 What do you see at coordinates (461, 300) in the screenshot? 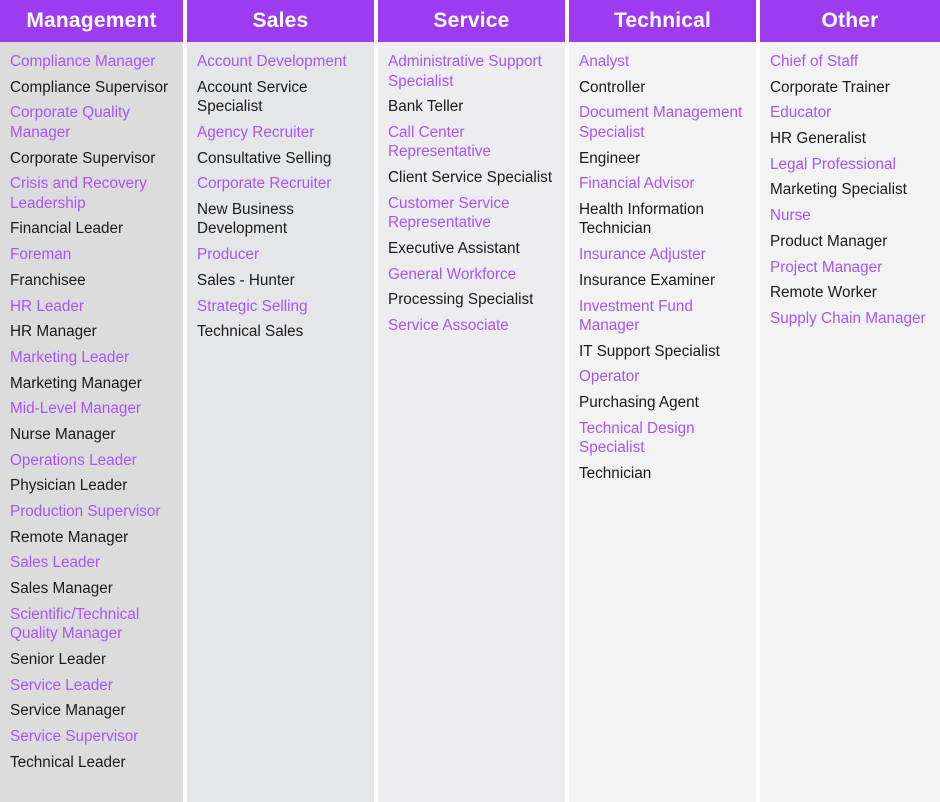
I see `role-label: Processing Specialist` at bounding box center [461, 300].